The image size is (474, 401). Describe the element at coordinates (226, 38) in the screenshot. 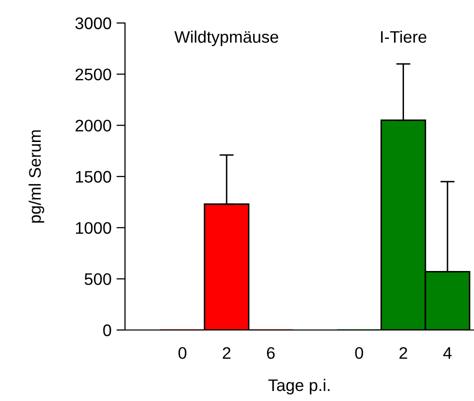

I see `annotation: Wildtypmäuse` at that location.